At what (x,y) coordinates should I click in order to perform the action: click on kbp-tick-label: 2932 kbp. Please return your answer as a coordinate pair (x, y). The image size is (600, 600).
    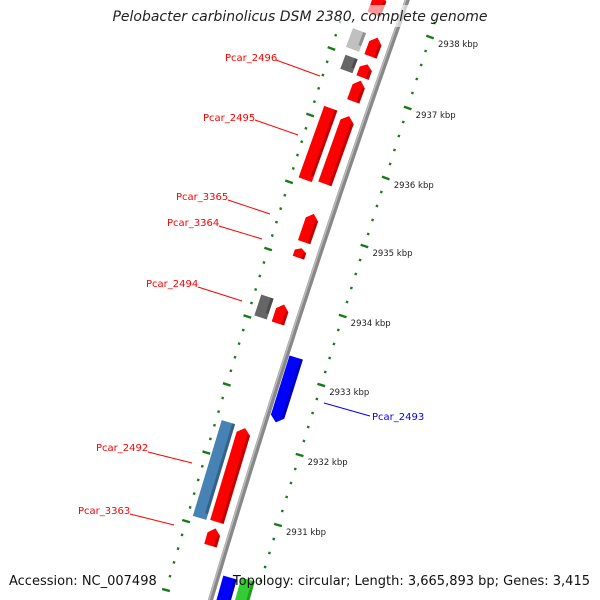
    Looking at the image, I should click on (328, 463).